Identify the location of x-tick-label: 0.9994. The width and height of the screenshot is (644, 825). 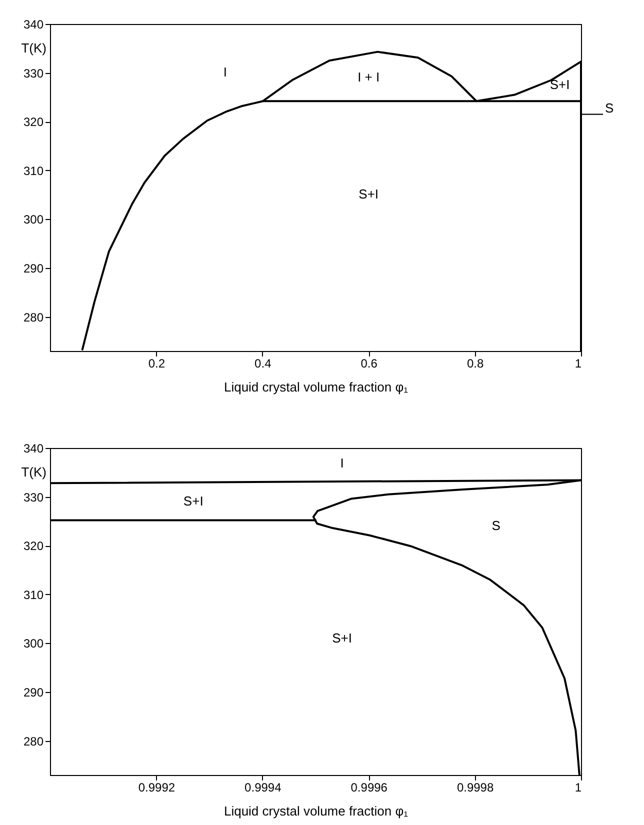
(263, 787).